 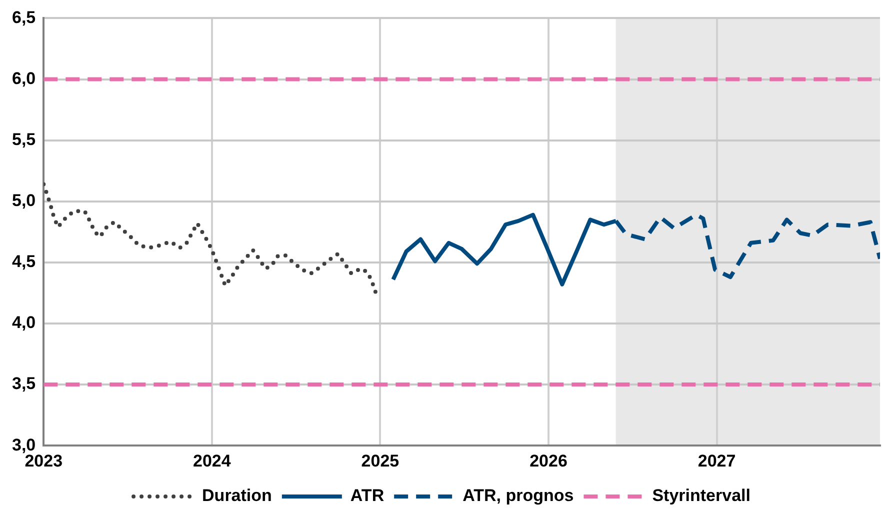 I want to click on y-tick-label: 6,0, so click(x=24, y=78).